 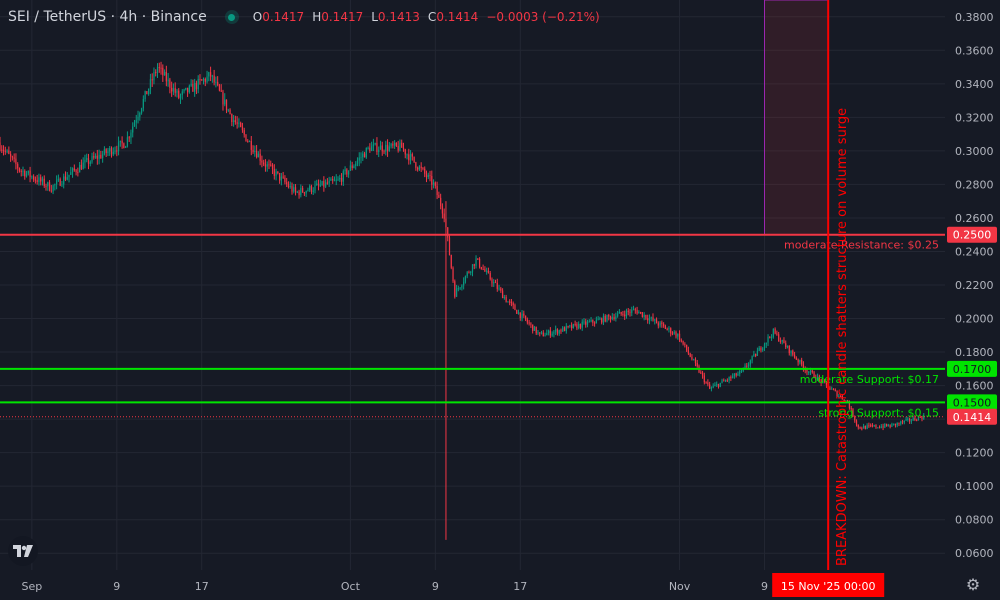 I want to click on price-tick-label: 0.1000, so click(x=974, y=486).